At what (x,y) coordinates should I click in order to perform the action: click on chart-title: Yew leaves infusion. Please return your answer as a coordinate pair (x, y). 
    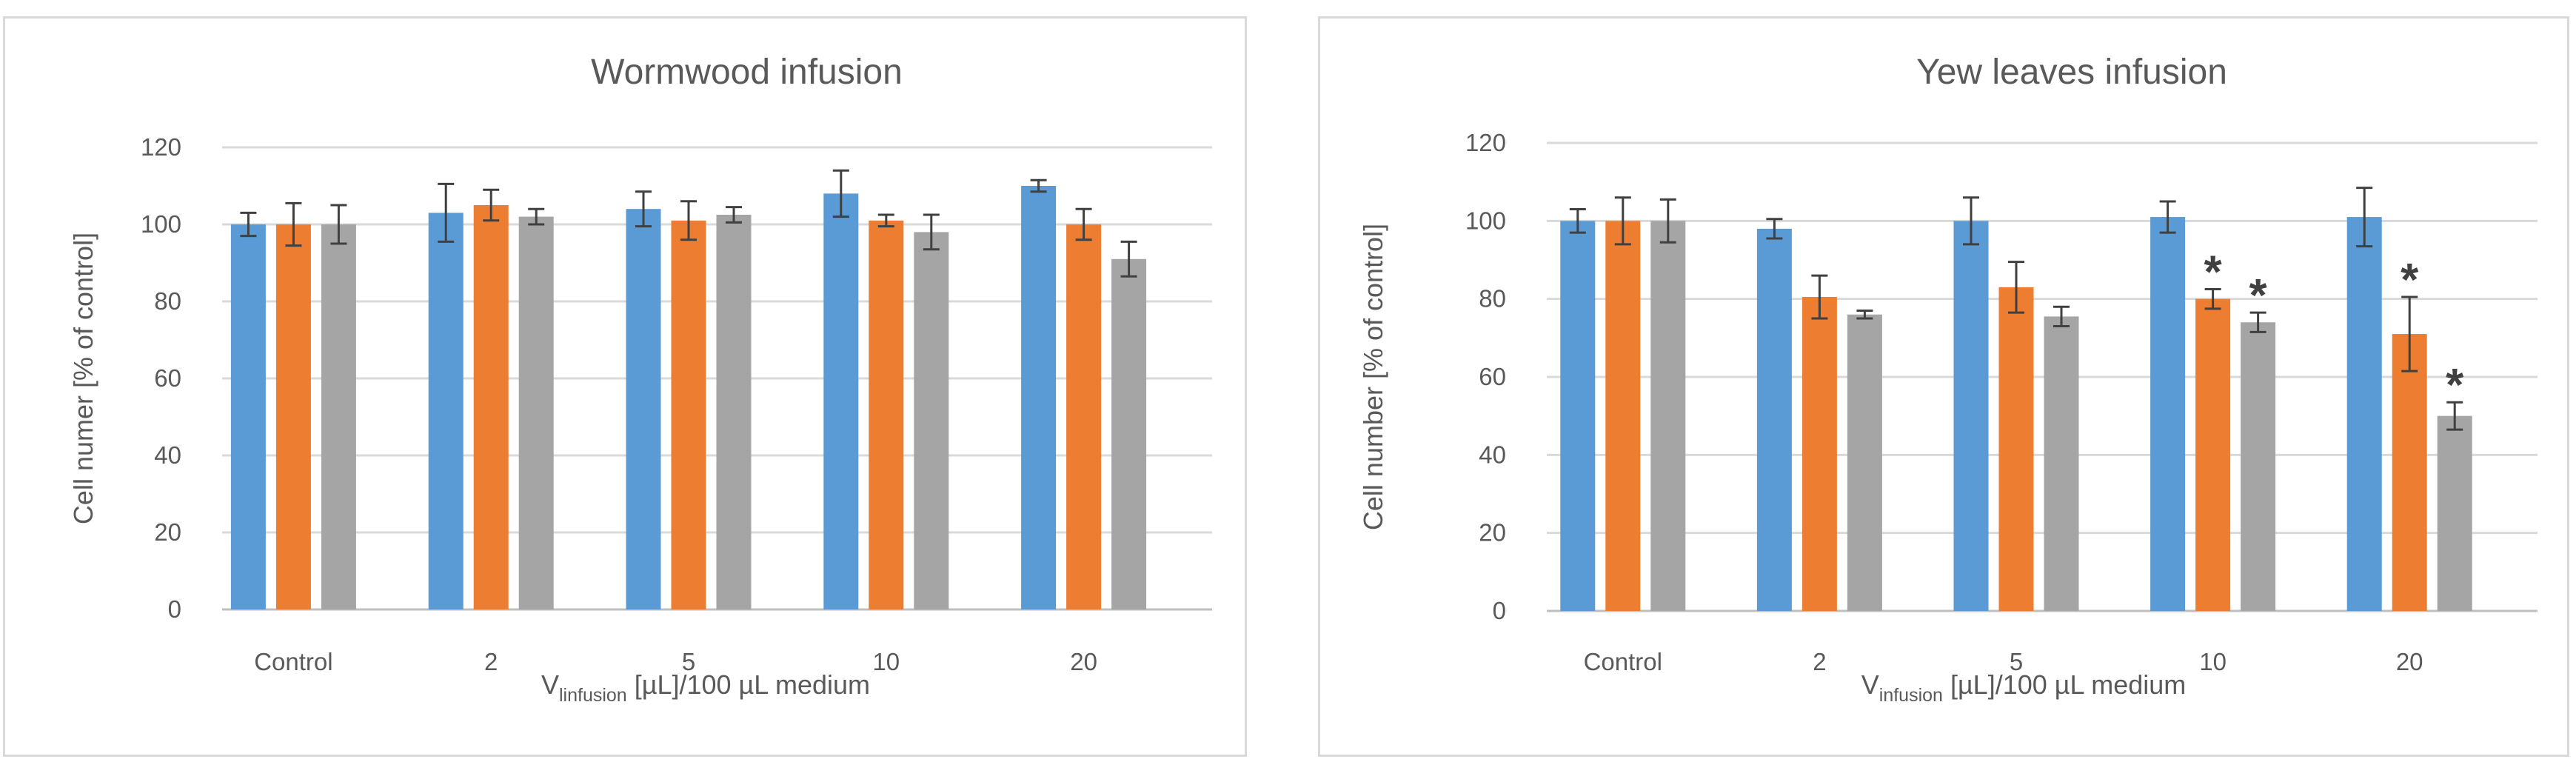
    Looking at the image, I should click on (2071, 72).